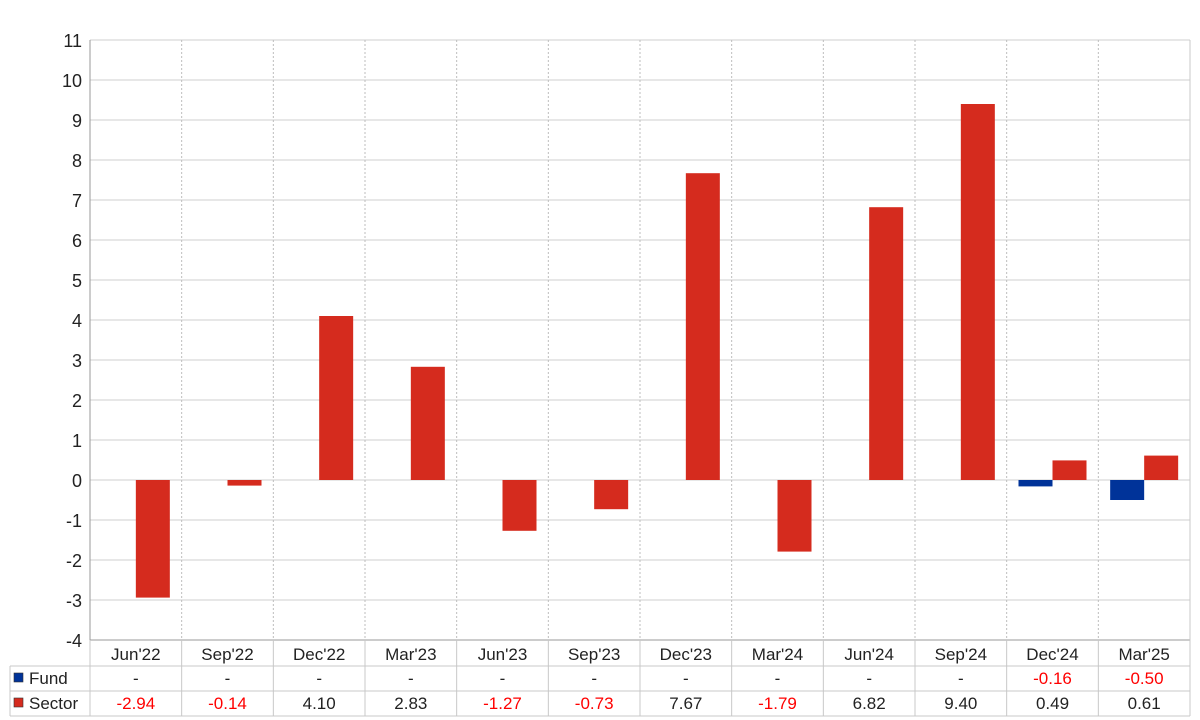 The width and height of the screenshot is (1200, 720). Describe the element at coordinates (1052, 654) in the screenshot. I see `x-category-label: Dec'24` at that location.